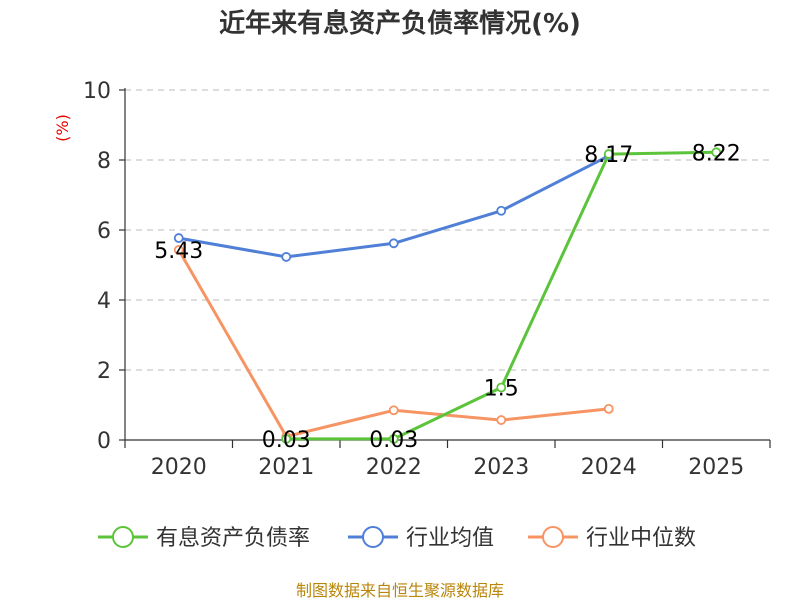 This screenshot has width=800, height=600. What do you see at coordinates (104, 231) in the screenshot?
I see `y-tick-label: 6` at bounding box center [104, 231].